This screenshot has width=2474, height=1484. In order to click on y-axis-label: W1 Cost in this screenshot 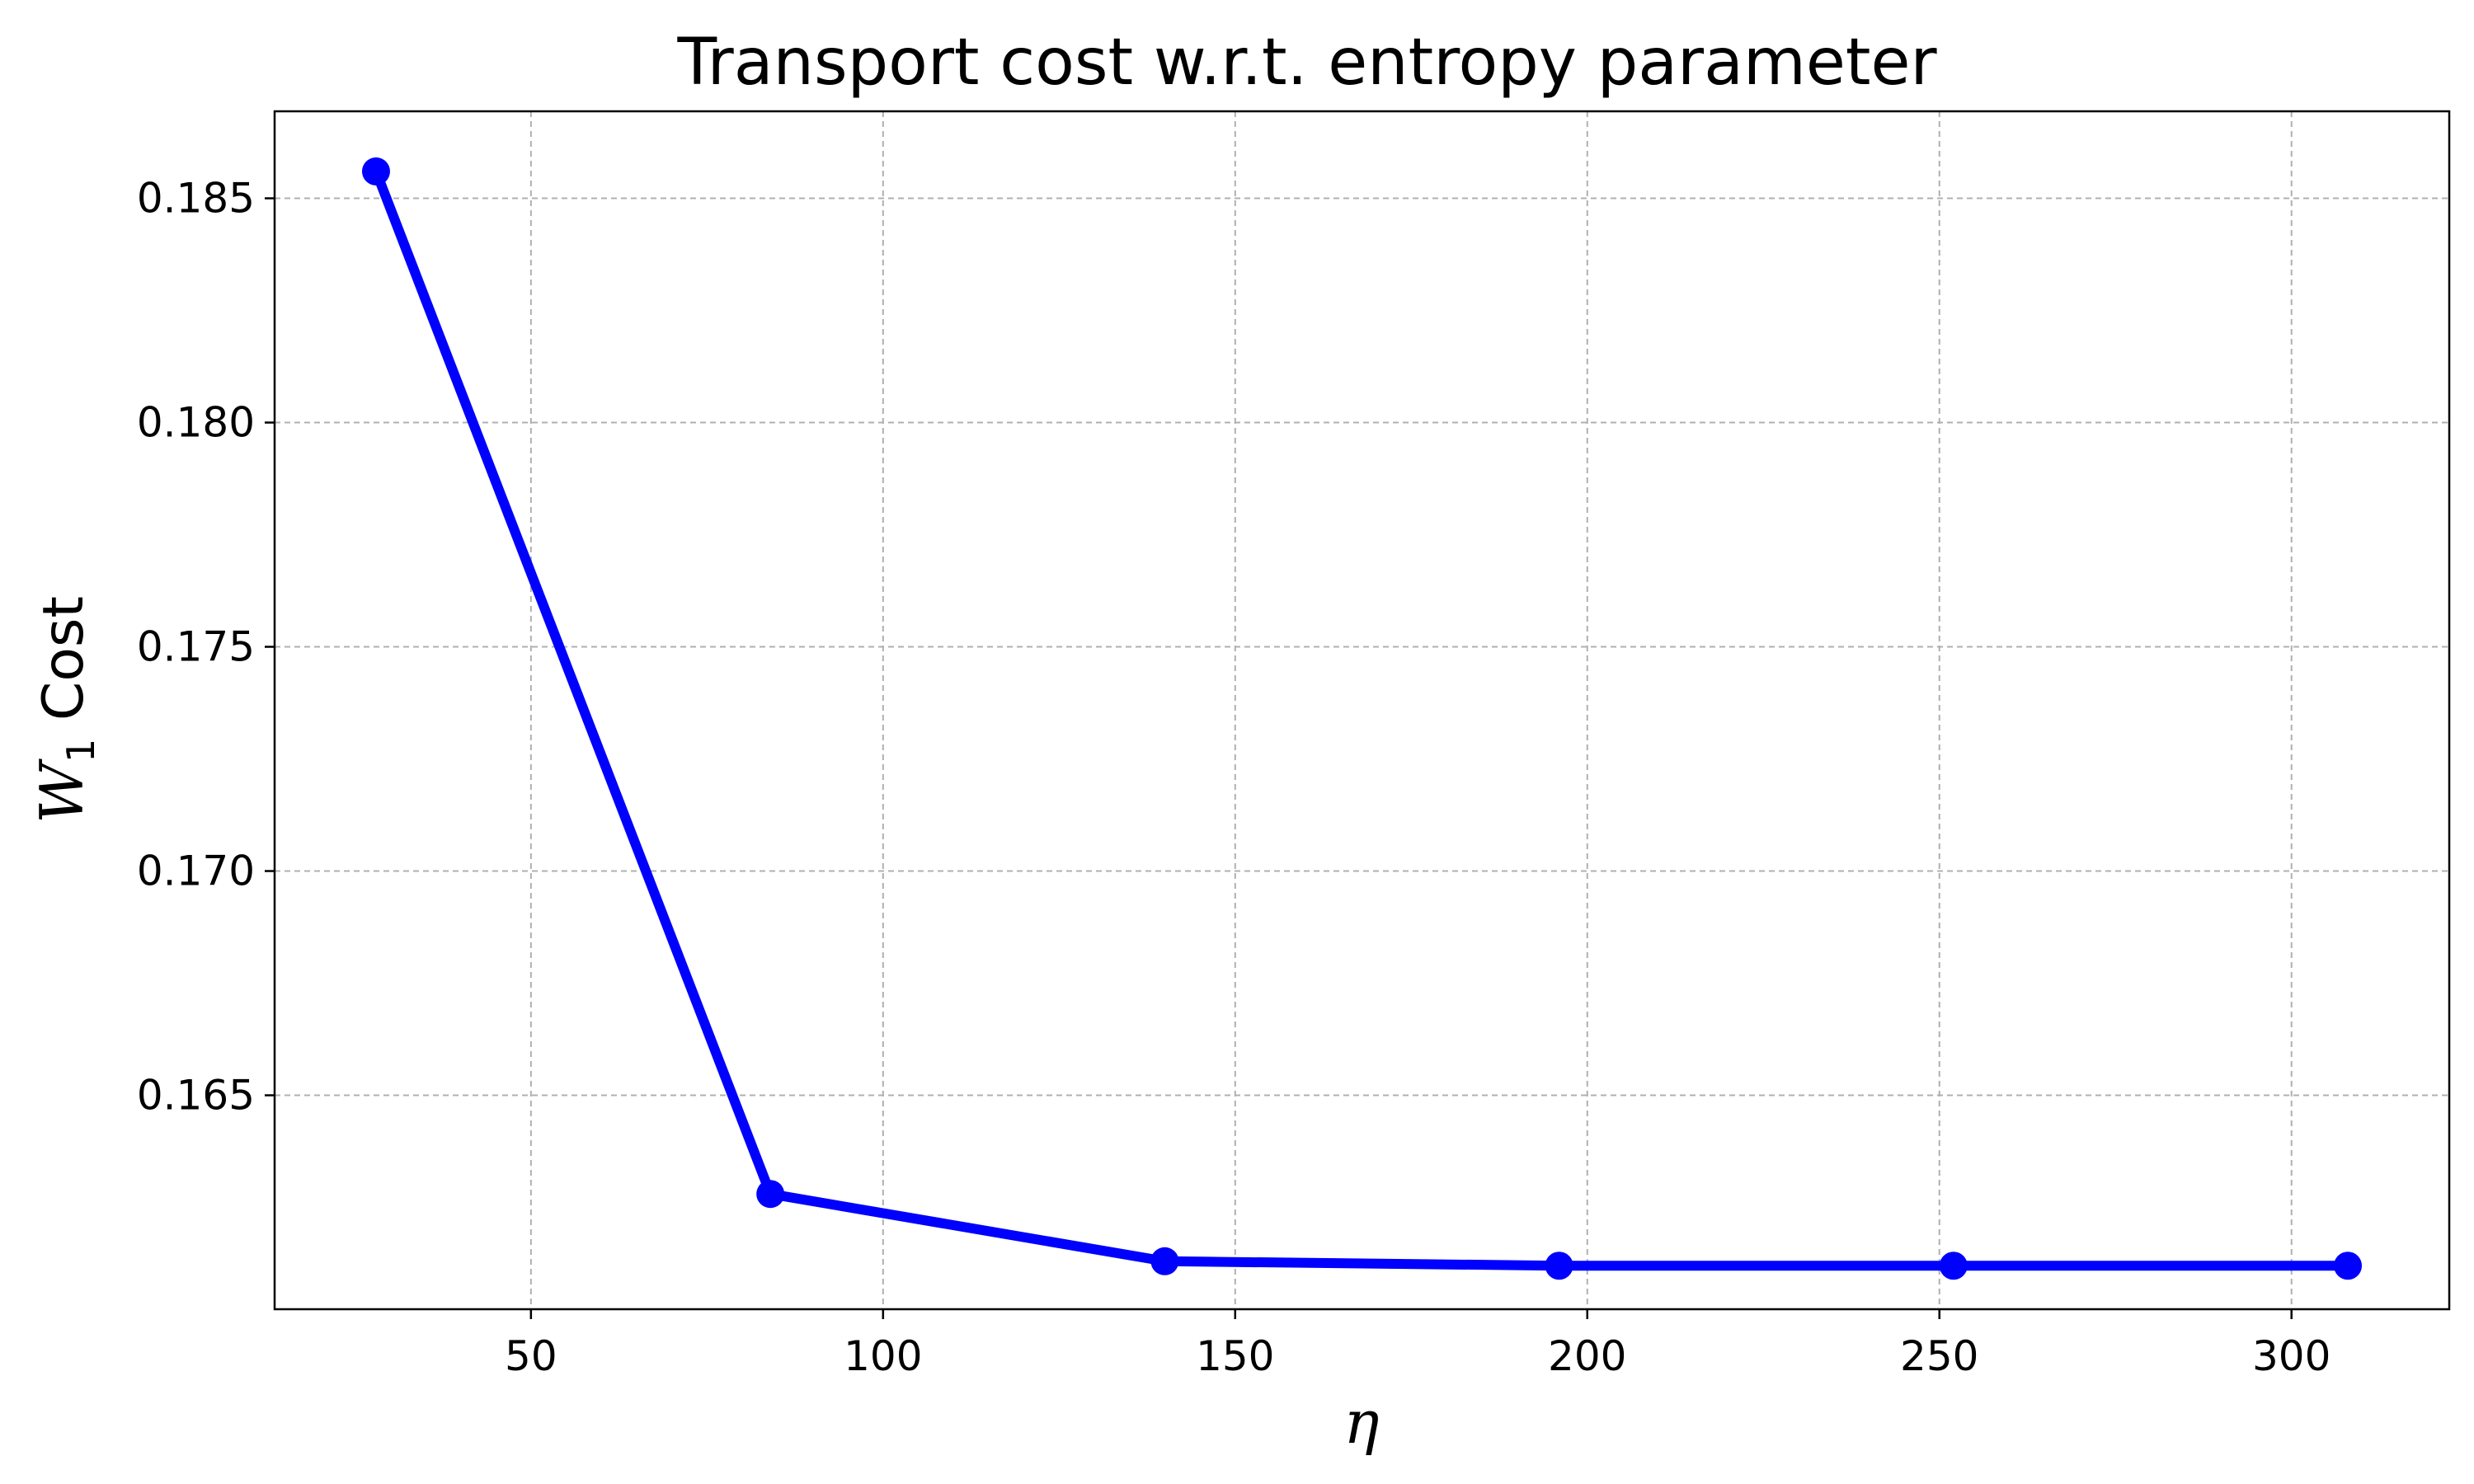, I will do `click(65, 710)`.